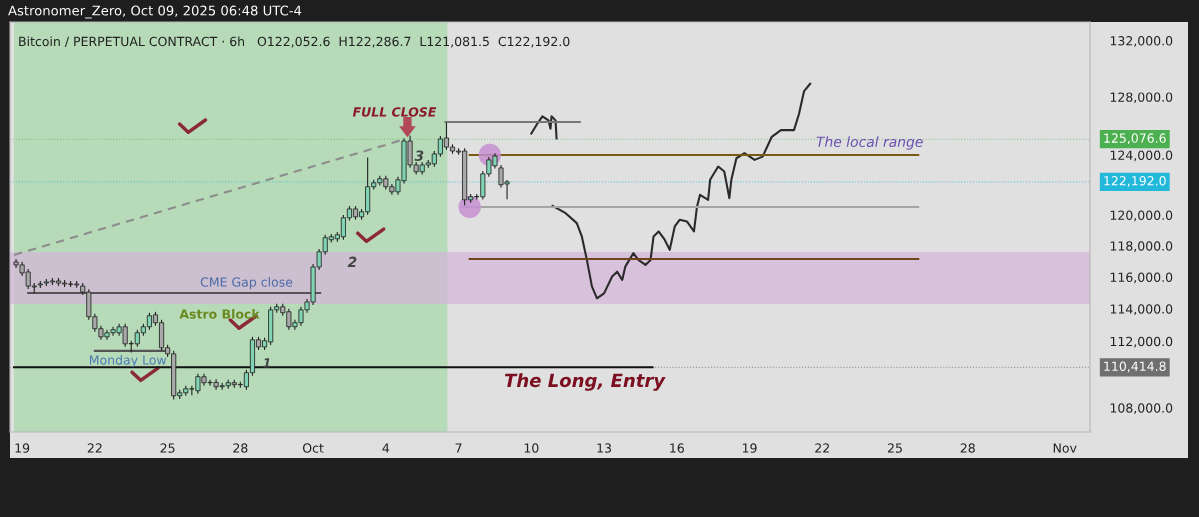 This screenshot has width=1199, height=517. I want to click on y-tick-label: 124,000.0, so click(1141, 156).